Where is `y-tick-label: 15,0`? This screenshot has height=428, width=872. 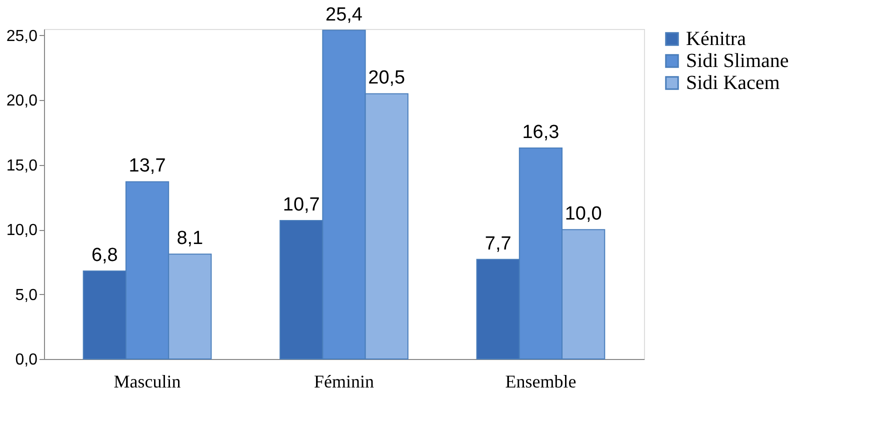 y-tick-label: 15,0 is located at coordinates (22, 165).